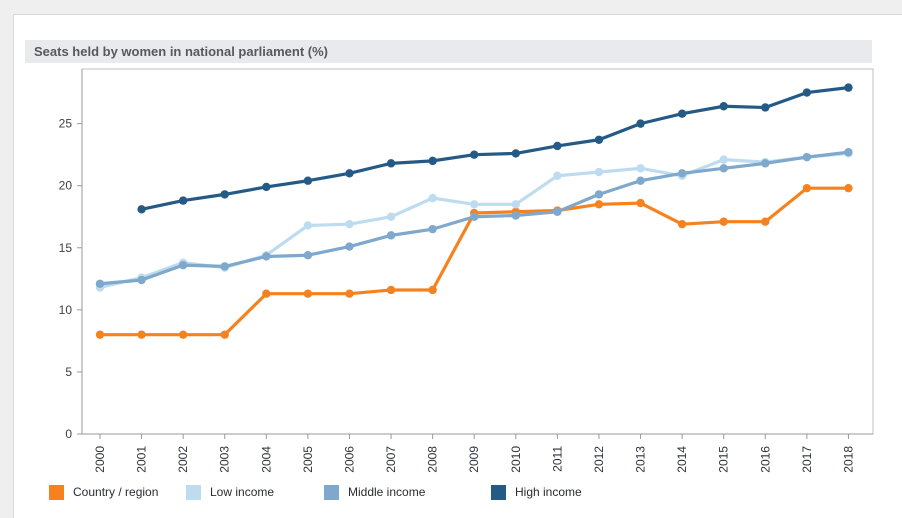  I want to click on x-tick-label: 2018, so click(848, 459).